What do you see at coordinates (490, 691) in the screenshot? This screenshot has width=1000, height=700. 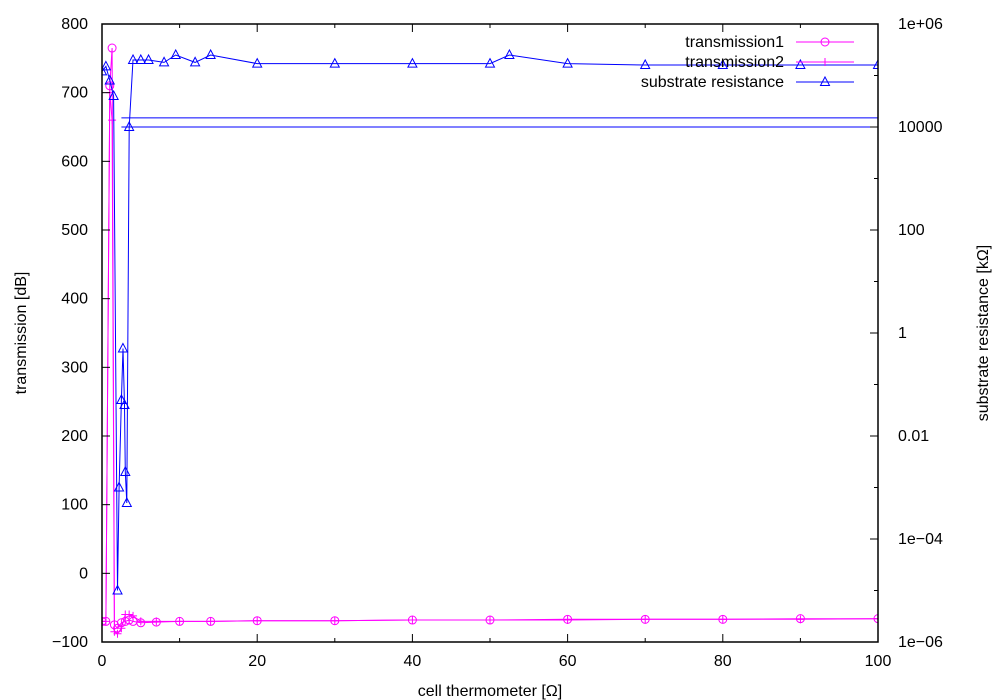 I see `x-axis-label: cell thermometer [Ω]` at bounding box center [490, 691].